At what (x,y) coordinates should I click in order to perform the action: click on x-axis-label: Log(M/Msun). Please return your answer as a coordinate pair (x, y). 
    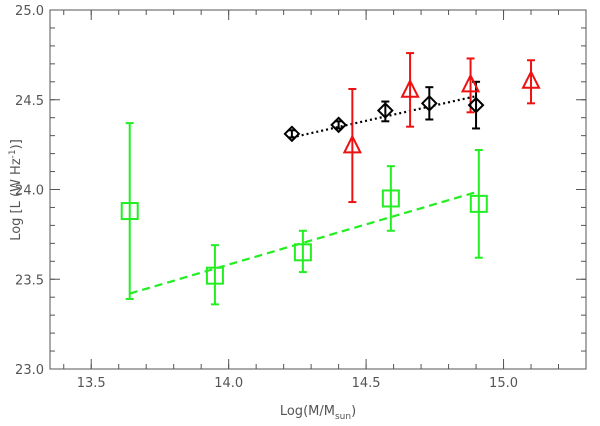
    Looking at the image, I should click on (318, 413).